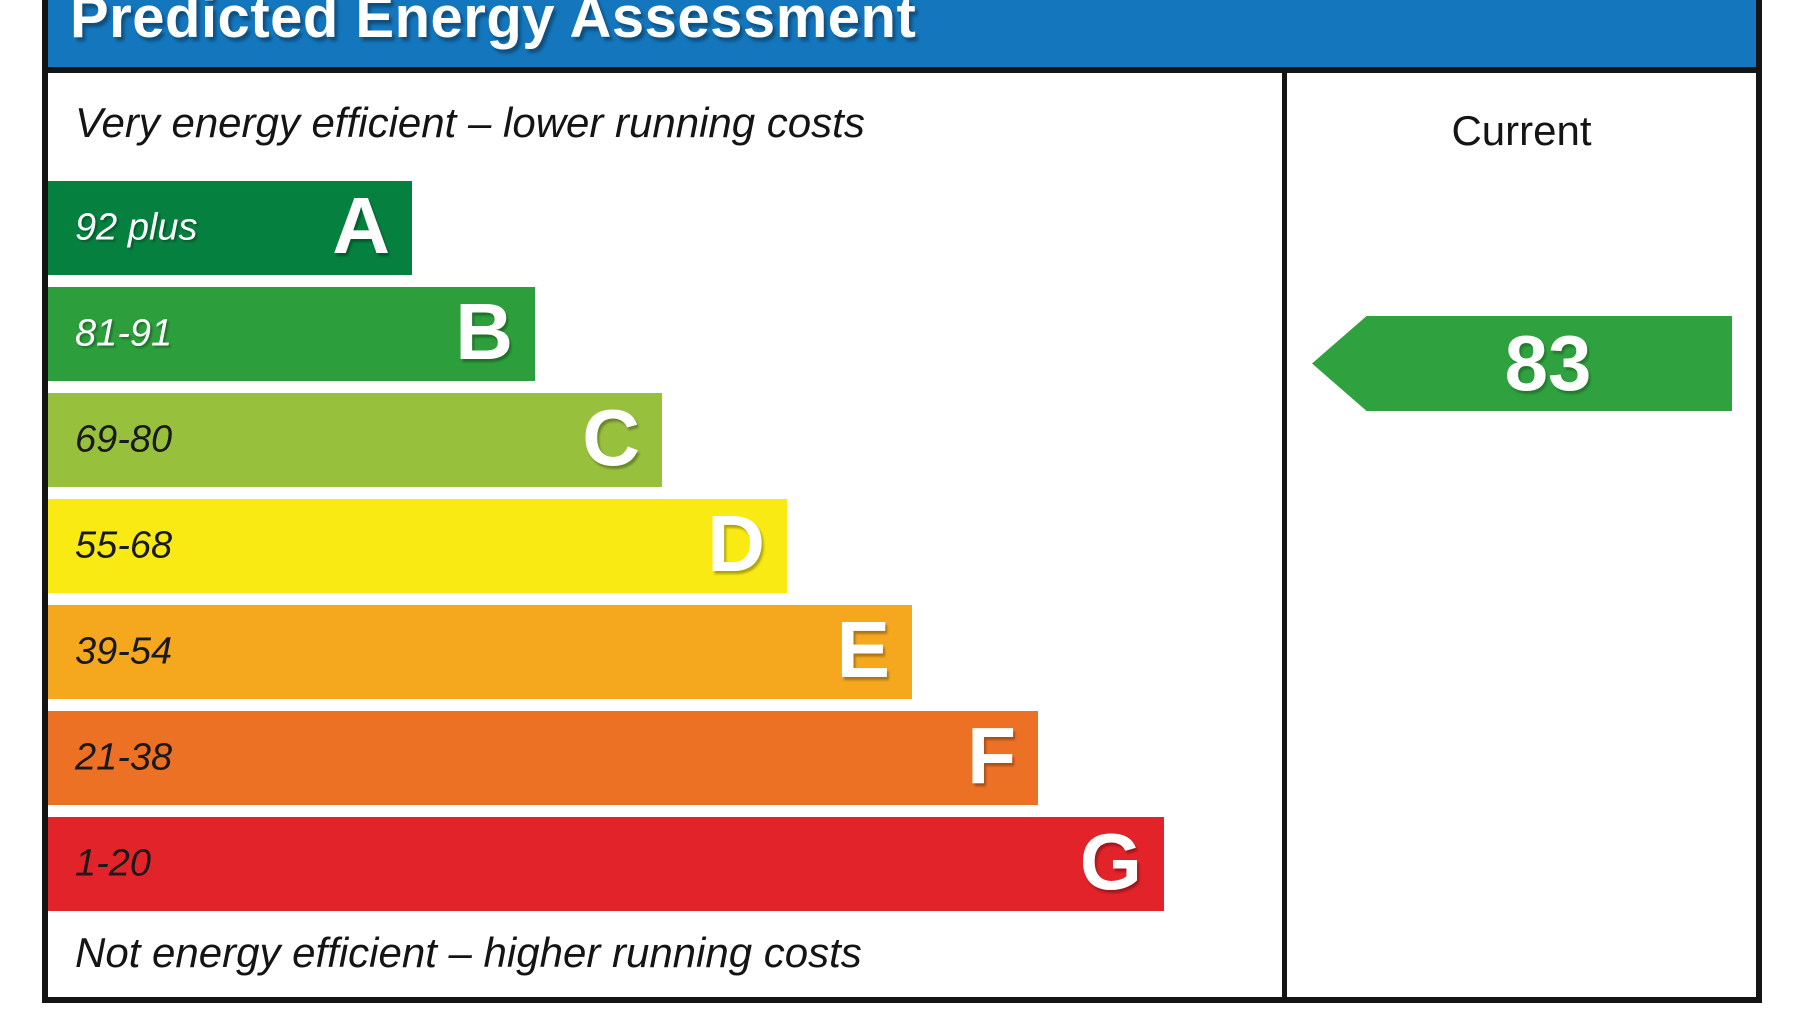  I want to click on band-G: 1-20 G, so click(606, 864).